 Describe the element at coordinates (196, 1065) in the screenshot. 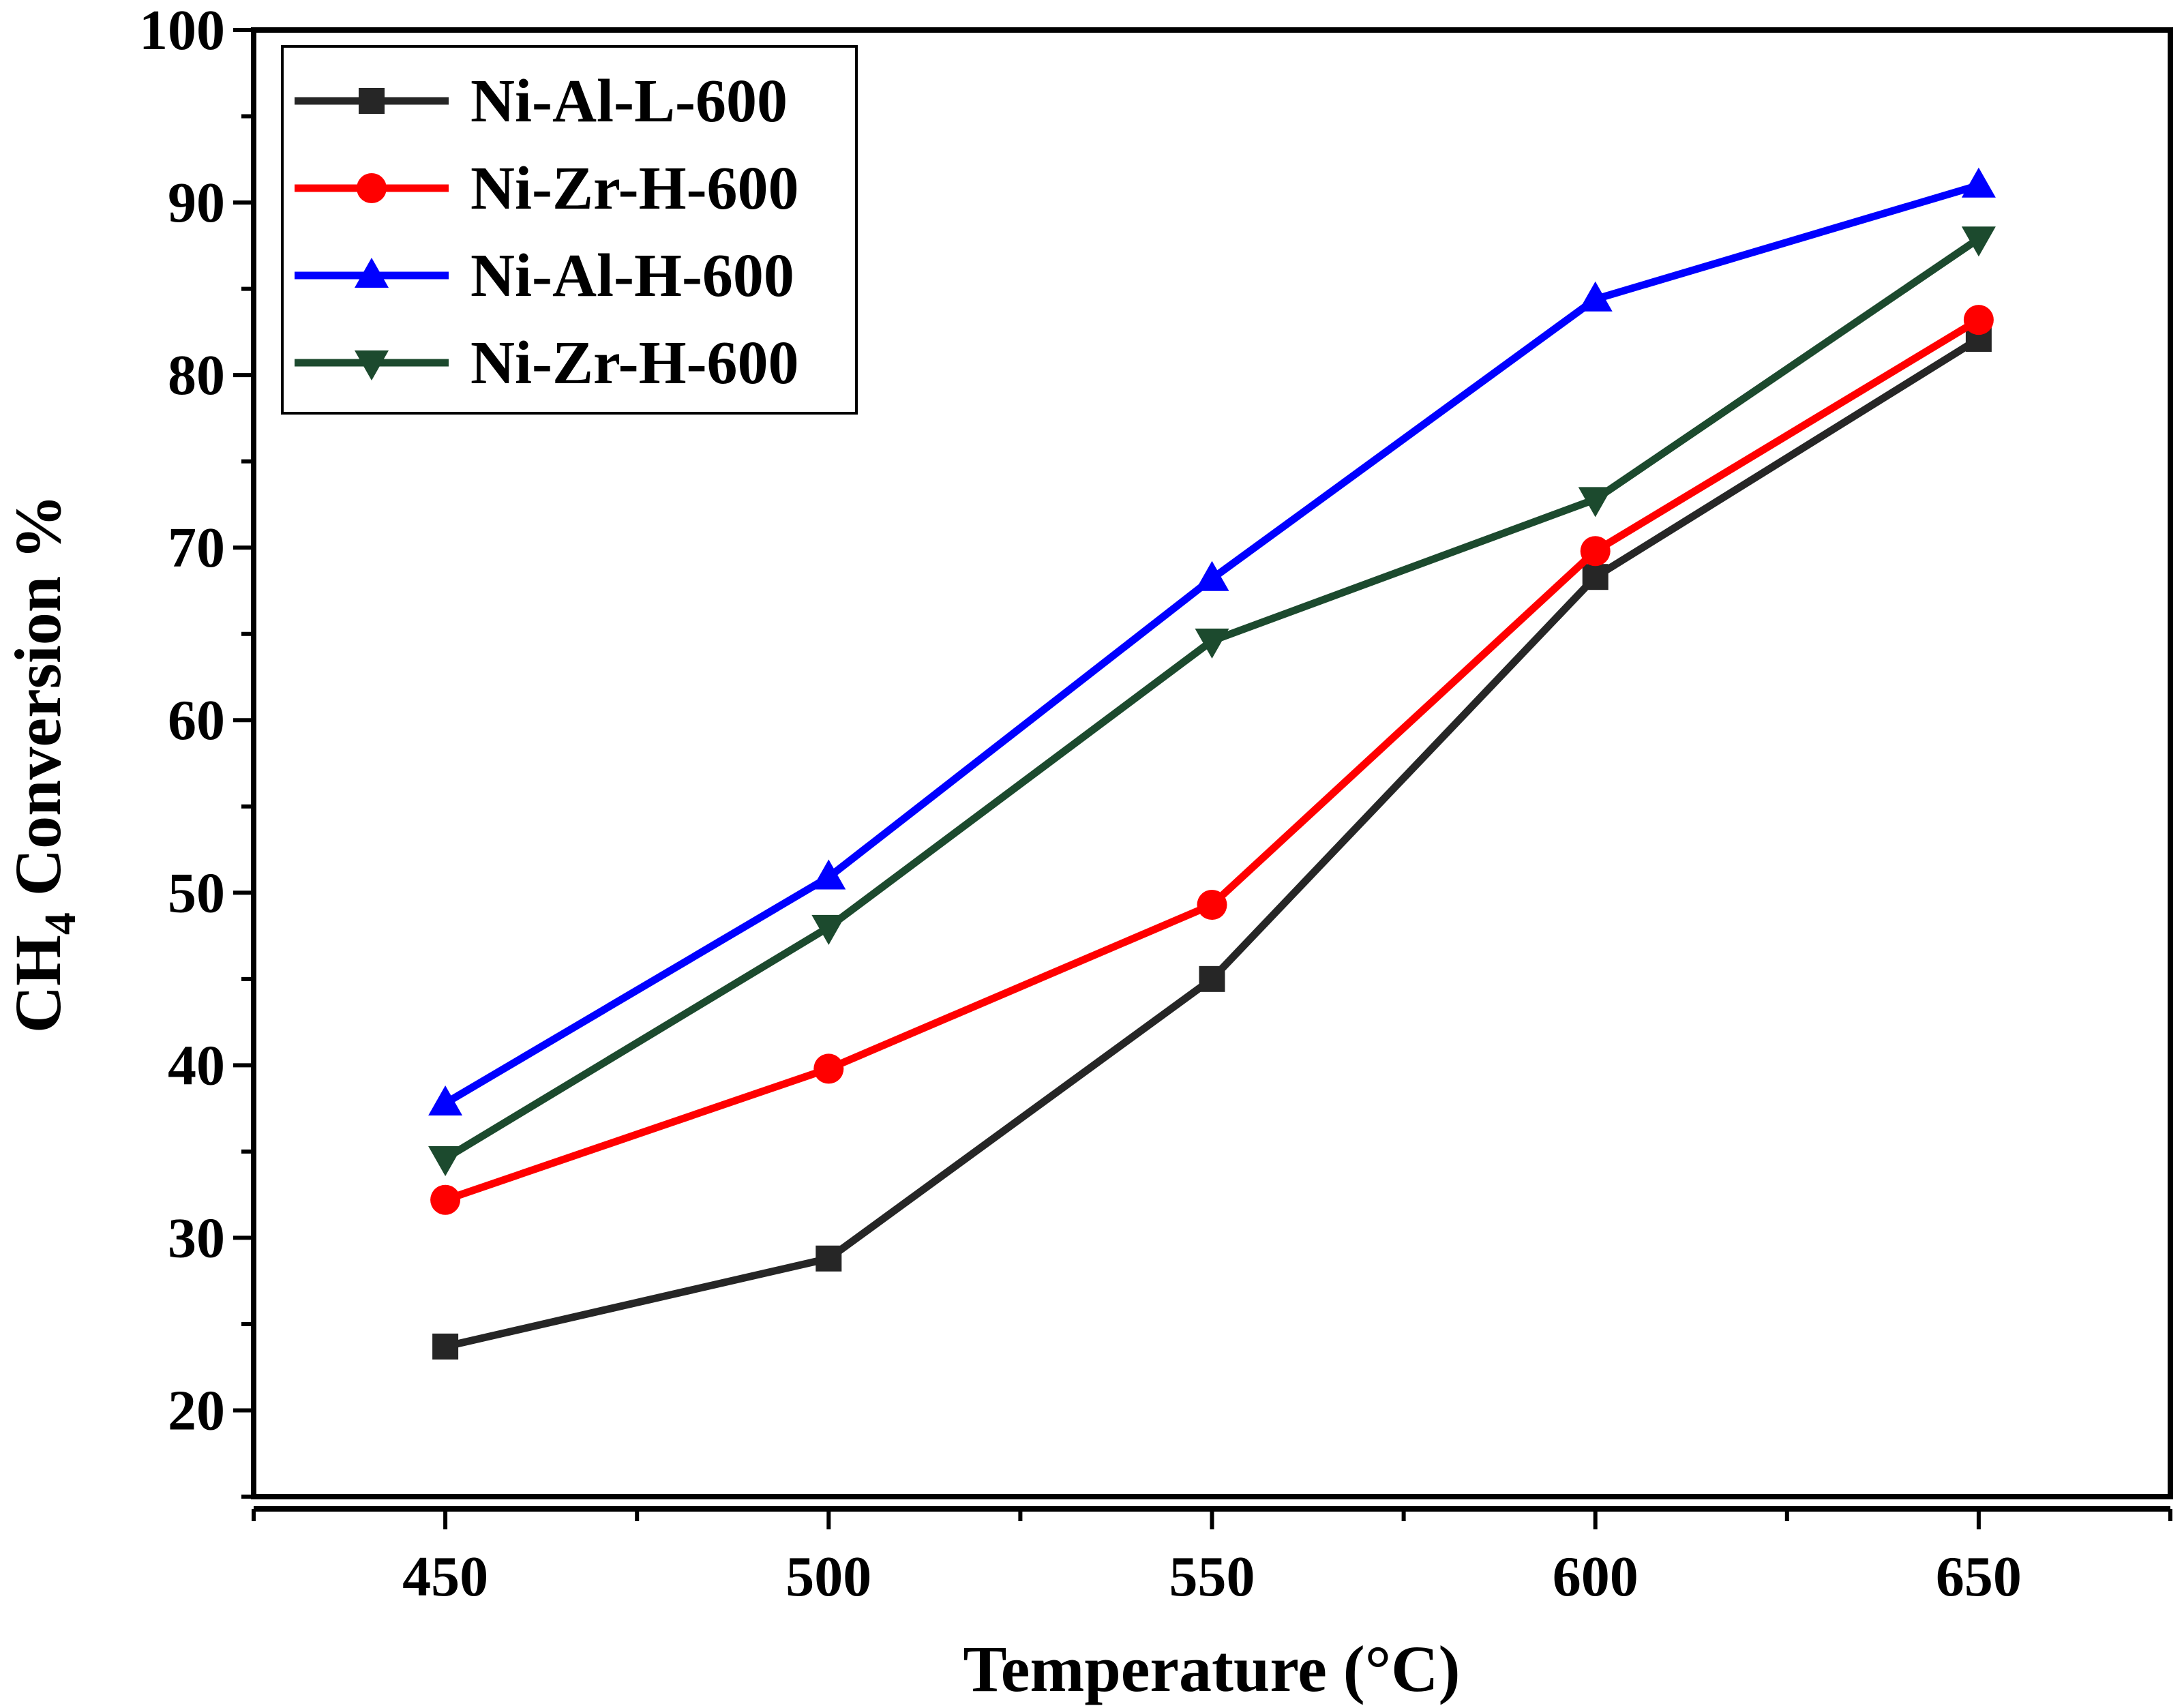

I see `y-tick-label: 40` at that location.